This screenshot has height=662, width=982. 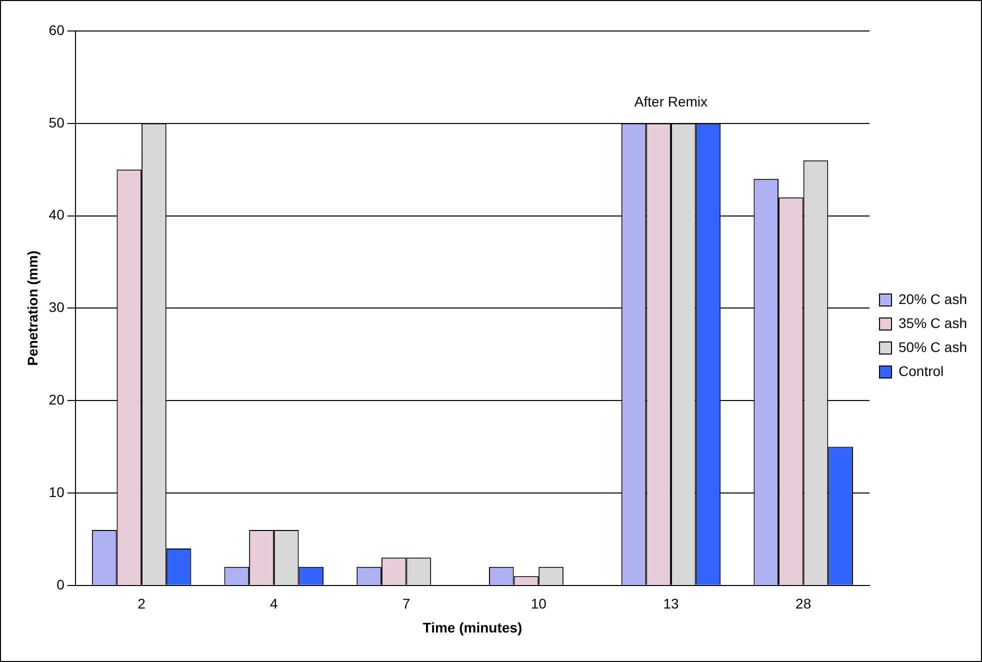 I want to click on legend-label: Control, so click(x=921, y=370).